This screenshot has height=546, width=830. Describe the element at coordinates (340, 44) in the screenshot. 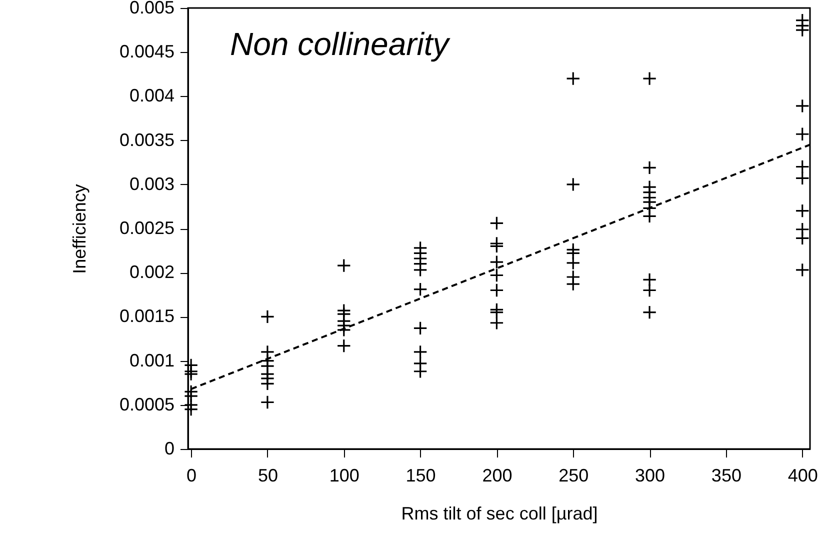

I see `annotation: Non collinearity` at that location.